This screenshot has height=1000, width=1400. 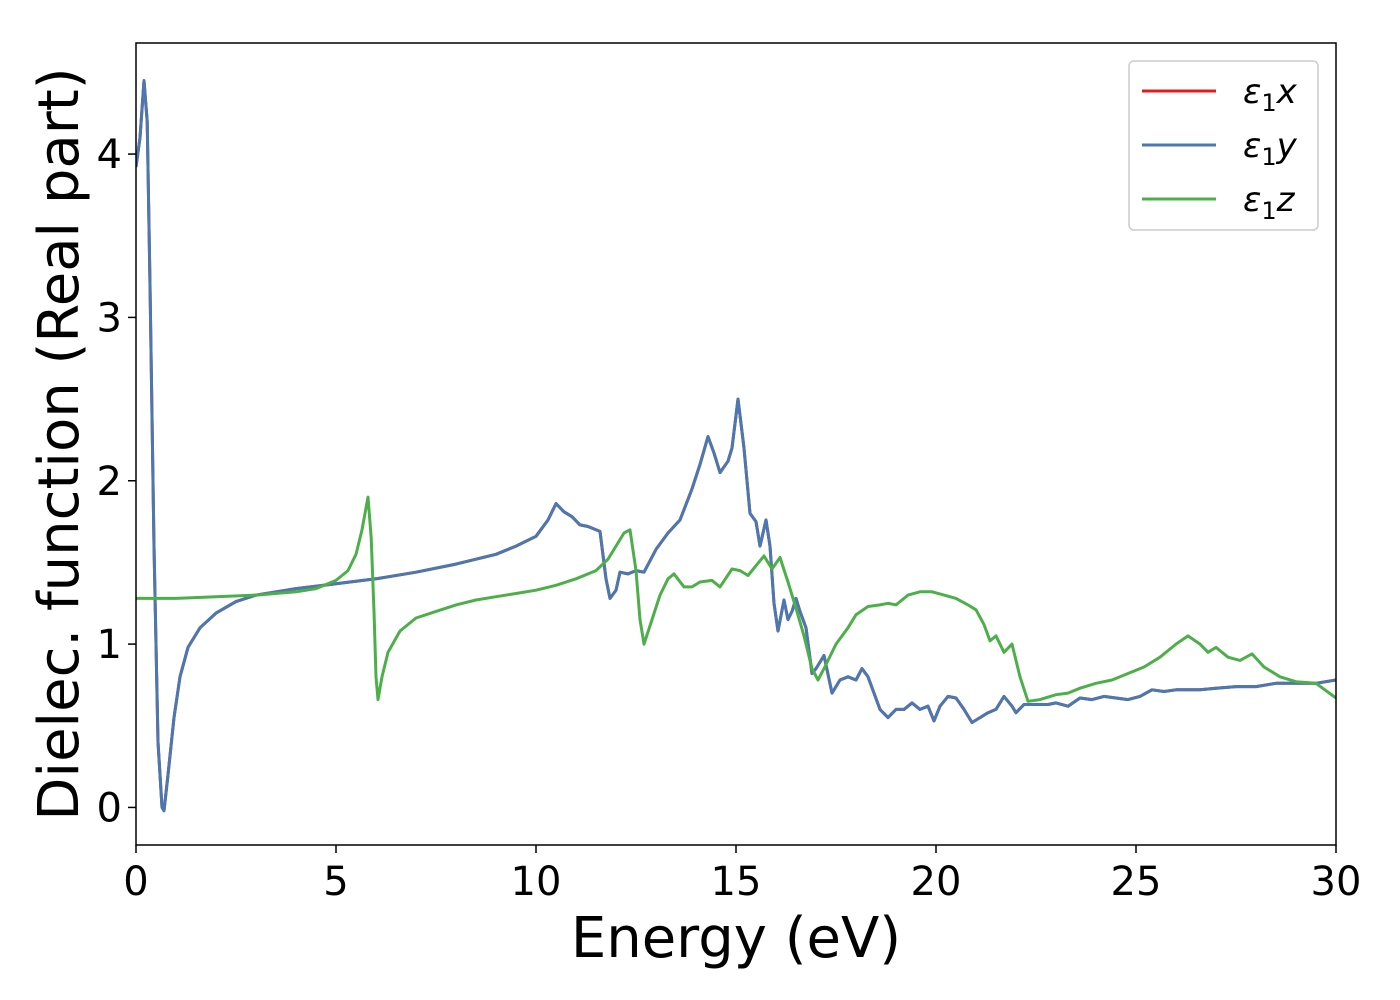 I want to click on legend-label-z: ε1z, so click(x=1269, y=202).